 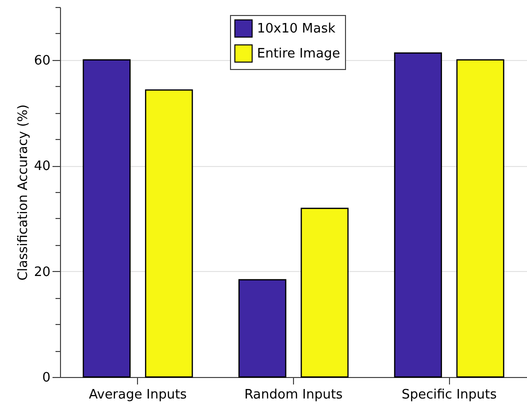 What do you see at coordinates (293, 395) in the screenshot?
I see `x-tick-label: Random Inputs` at bounding box center [293, 395].